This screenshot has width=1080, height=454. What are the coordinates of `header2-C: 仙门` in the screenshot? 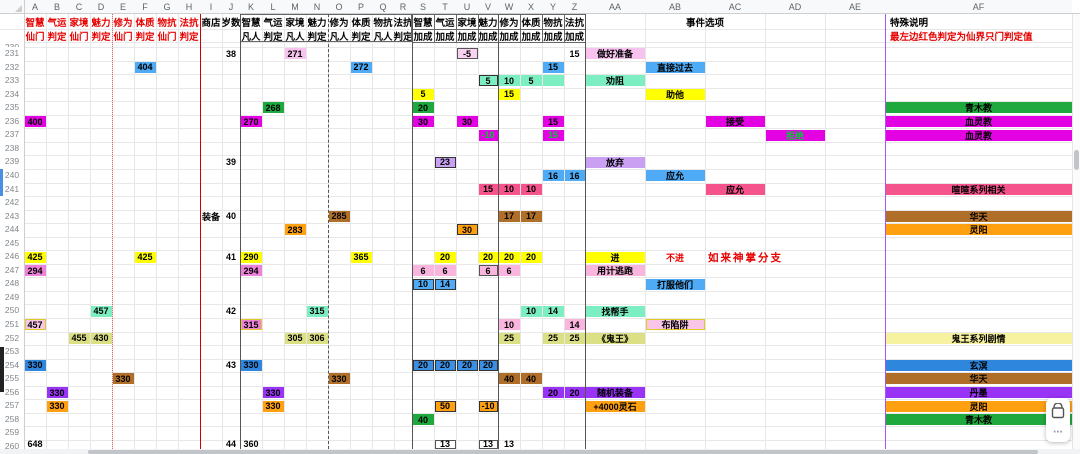 It's located at (79, 37).